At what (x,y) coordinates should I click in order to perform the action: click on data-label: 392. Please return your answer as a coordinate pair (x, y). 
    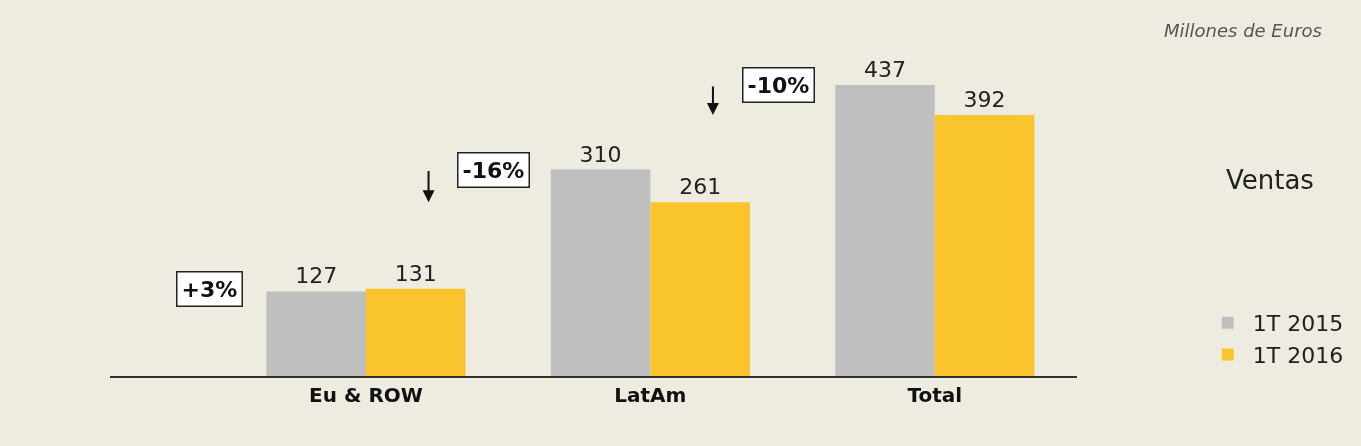
    Looking at the image, I should click on (984, 99).